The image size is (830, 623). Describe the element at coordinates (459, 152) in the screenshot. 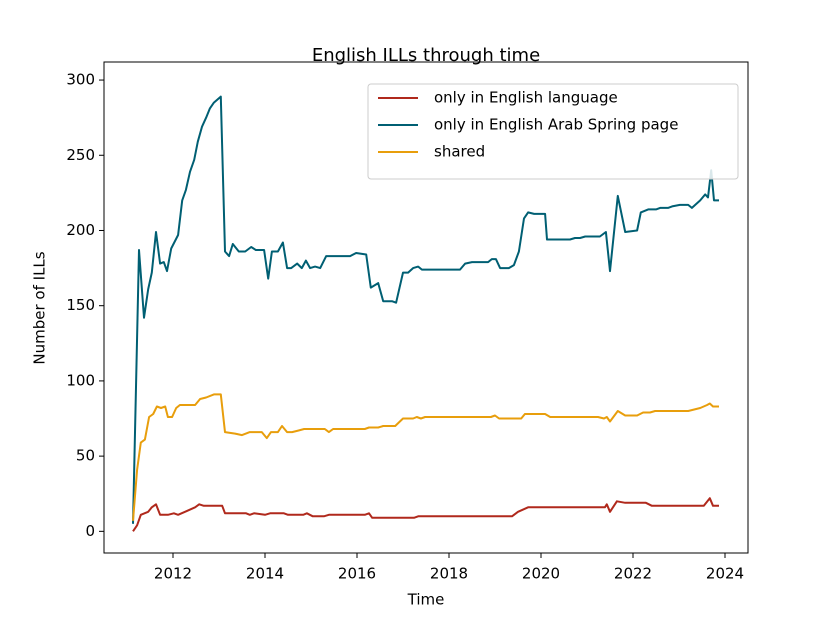

I see `legend-label: shared` at that location.